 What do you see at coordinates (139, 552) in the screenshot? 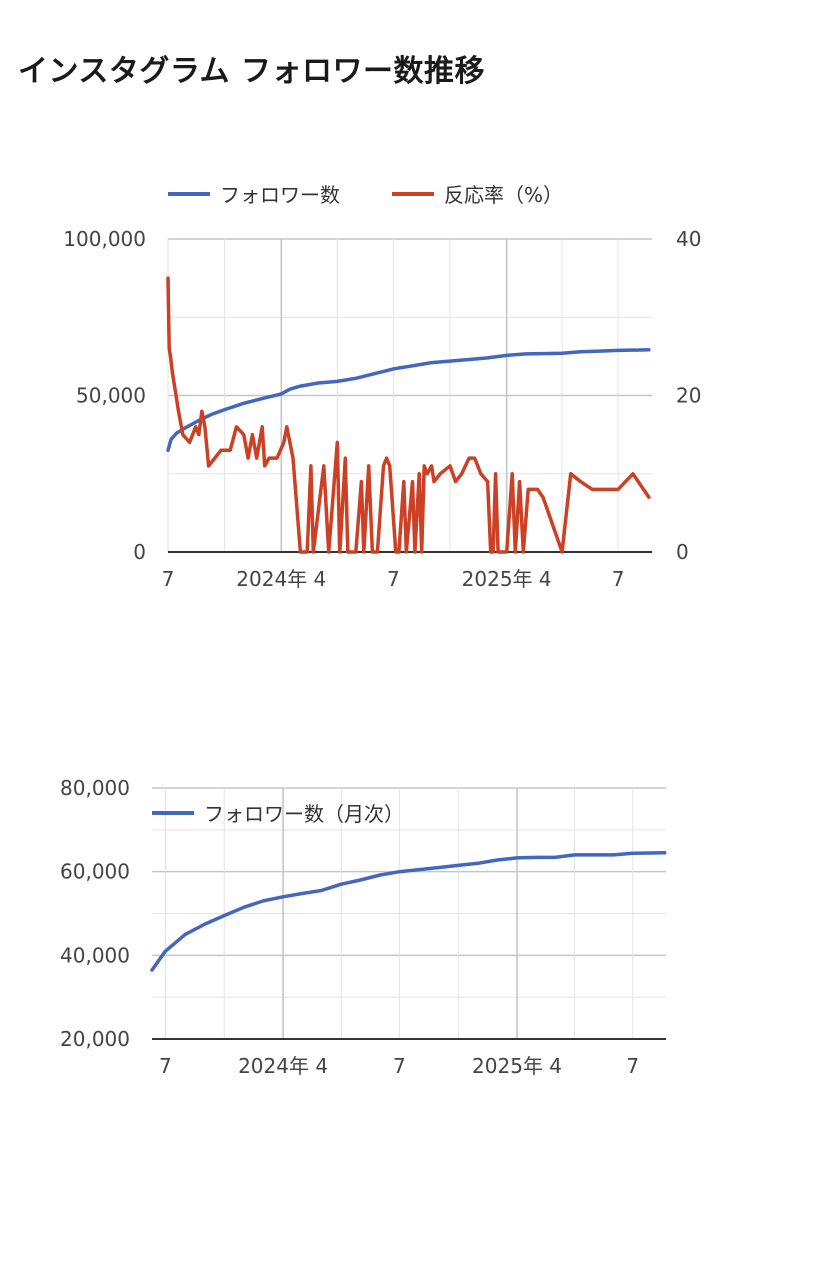
I see `y-left-tick-label: 0` at bounding box center [139, 552].